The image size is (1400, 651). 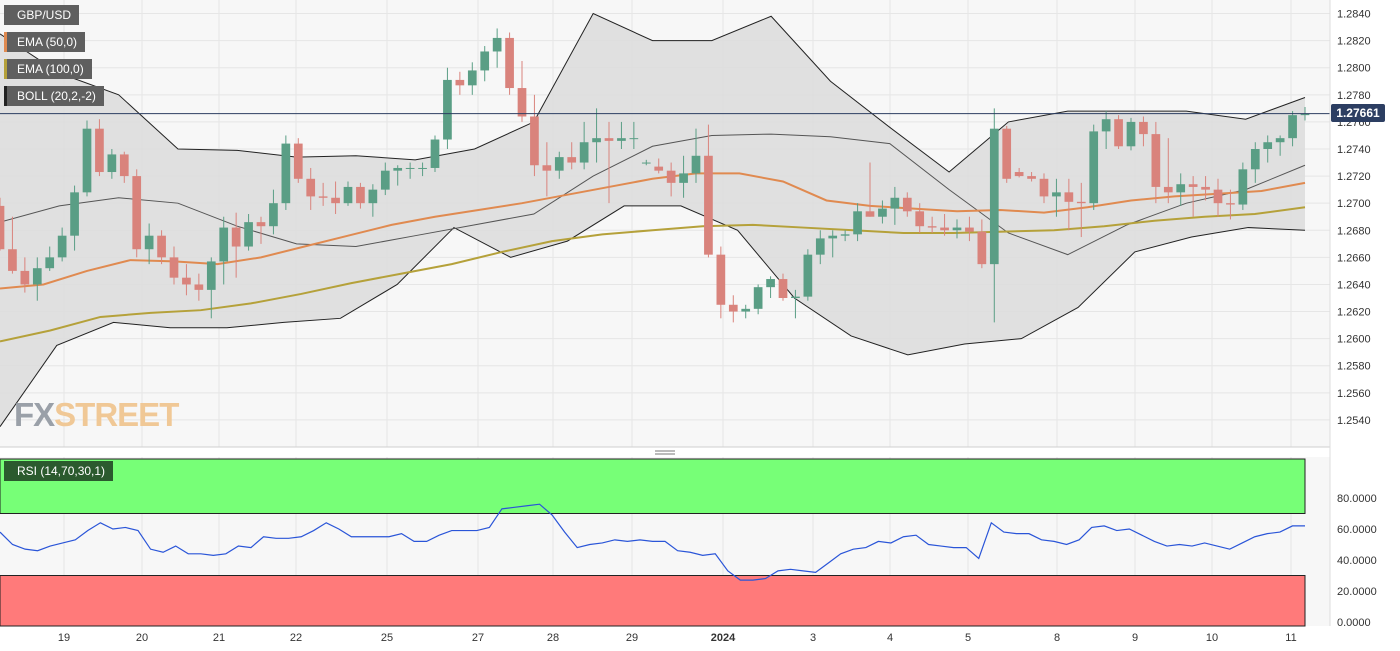 What do you see at coordinates (96, 415) in the screenshot?
I see `fxstreet-watermark: FXSTREET` at bounding box center [96, 415].